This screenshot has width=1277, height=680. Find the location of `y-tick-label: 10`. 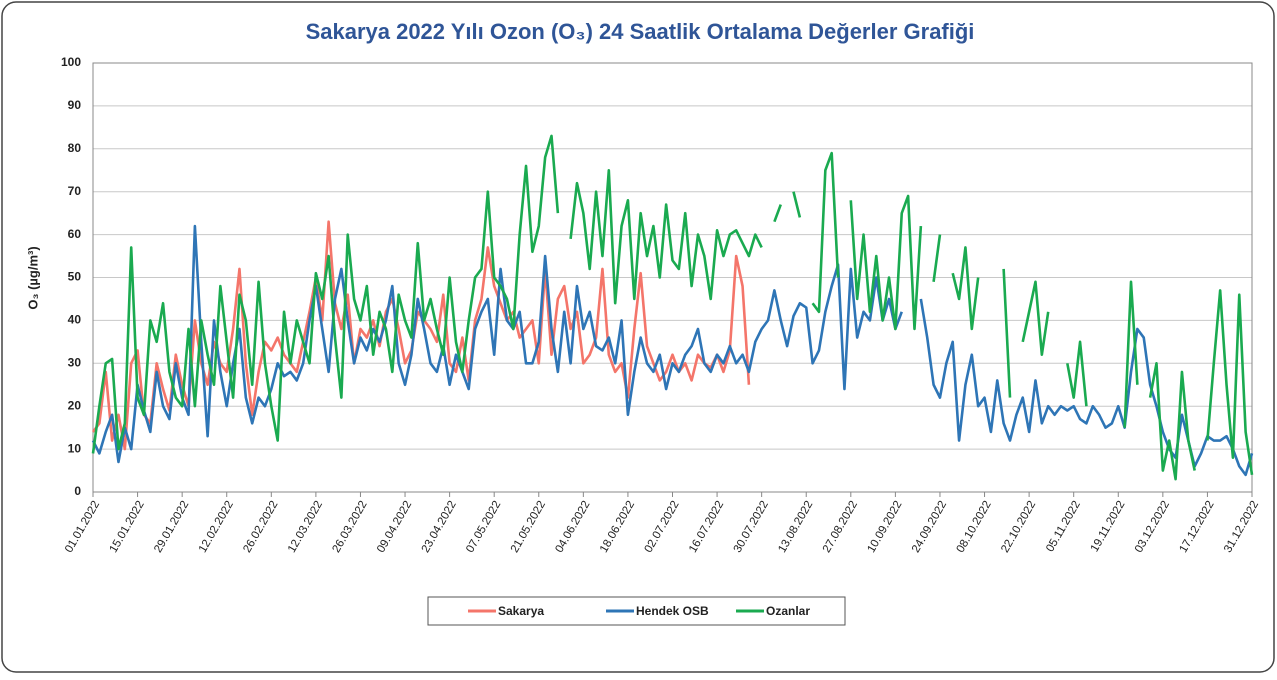

y-tick-label: 10 is located at coordinates (75, 448).